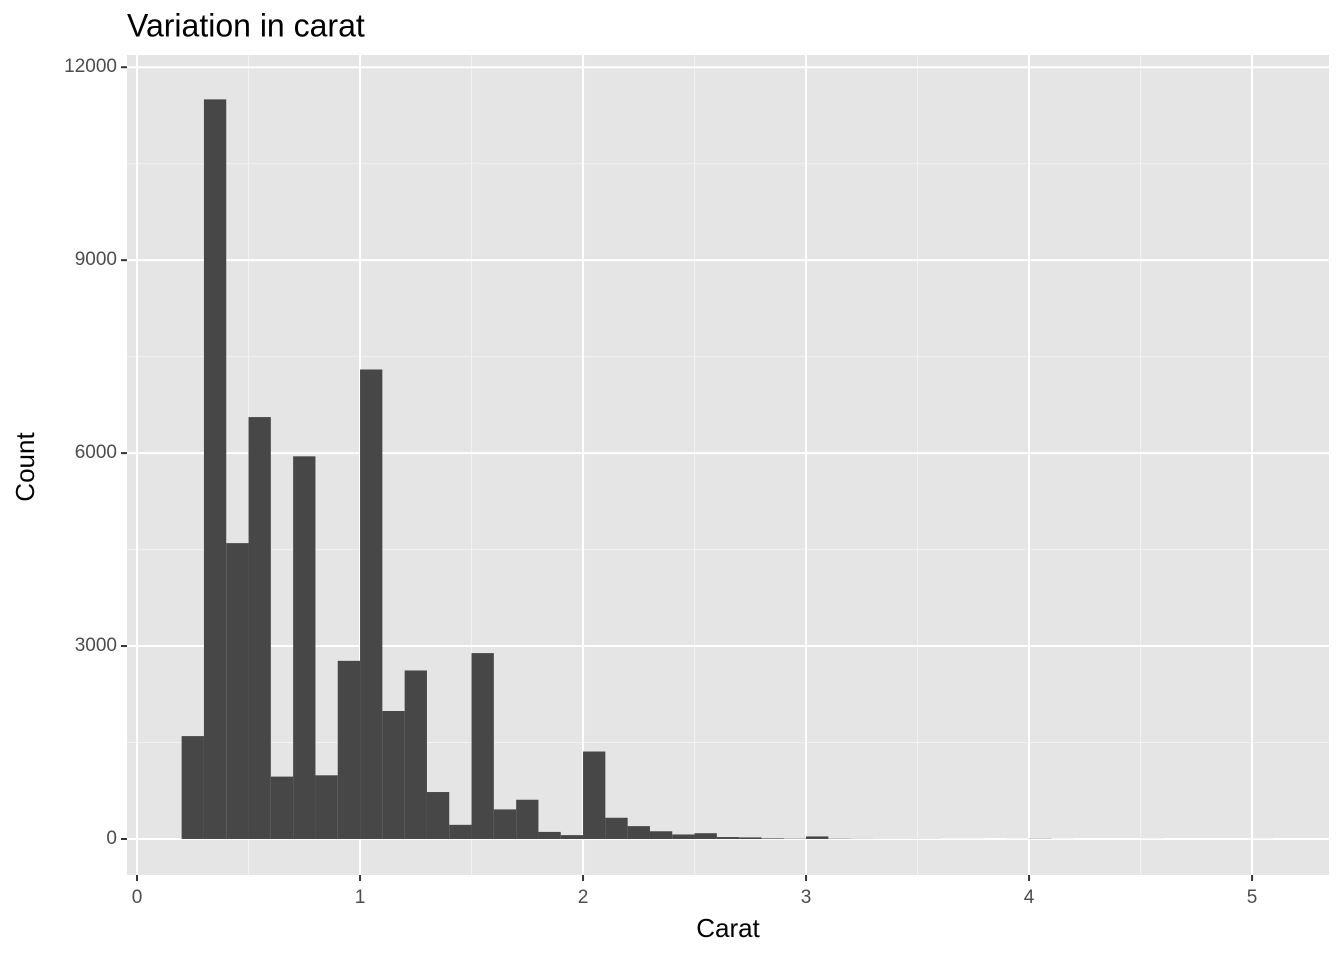  What do you see at coordinates (806, 897) in the screenshot?
I see `x-tick-label: 3` at bounding box center [806, 897].